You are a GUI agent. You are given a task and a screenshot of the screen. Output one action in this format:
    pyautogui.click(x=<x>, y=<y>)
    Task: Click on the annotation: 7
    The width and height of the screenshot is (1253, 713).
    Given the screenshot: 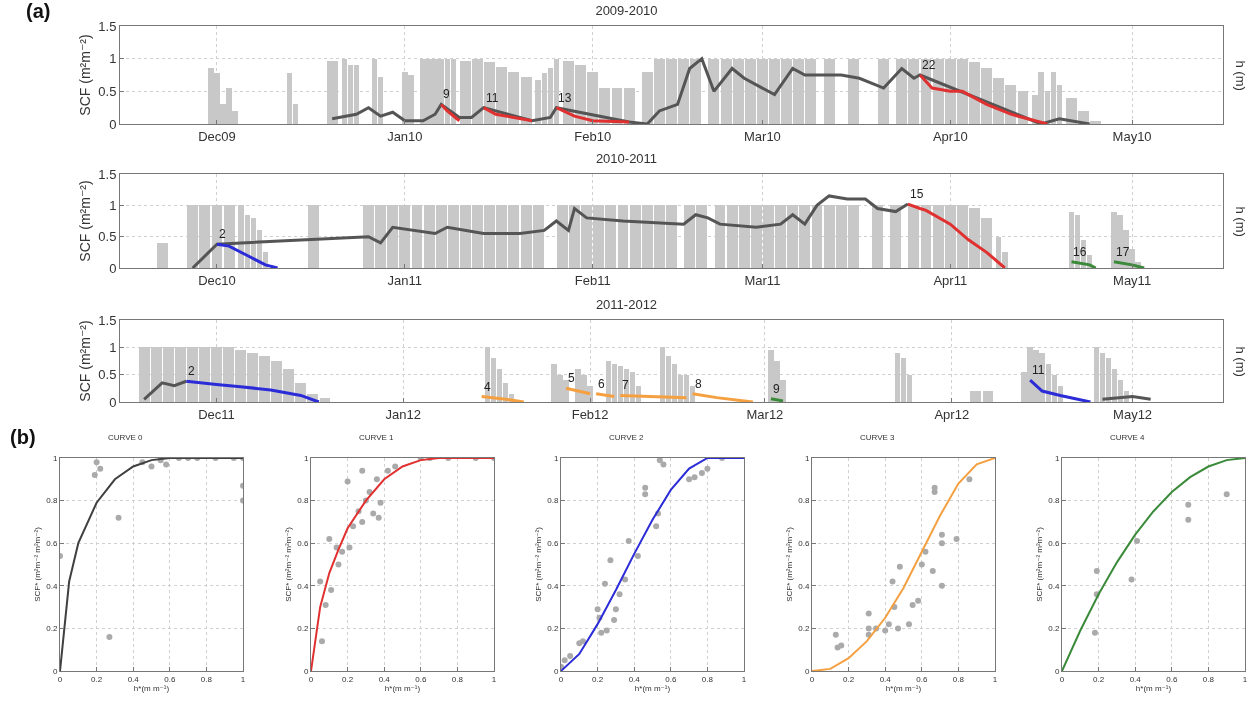 What is the action you would take?
    pyautogui.click(x=625, y=385)
    